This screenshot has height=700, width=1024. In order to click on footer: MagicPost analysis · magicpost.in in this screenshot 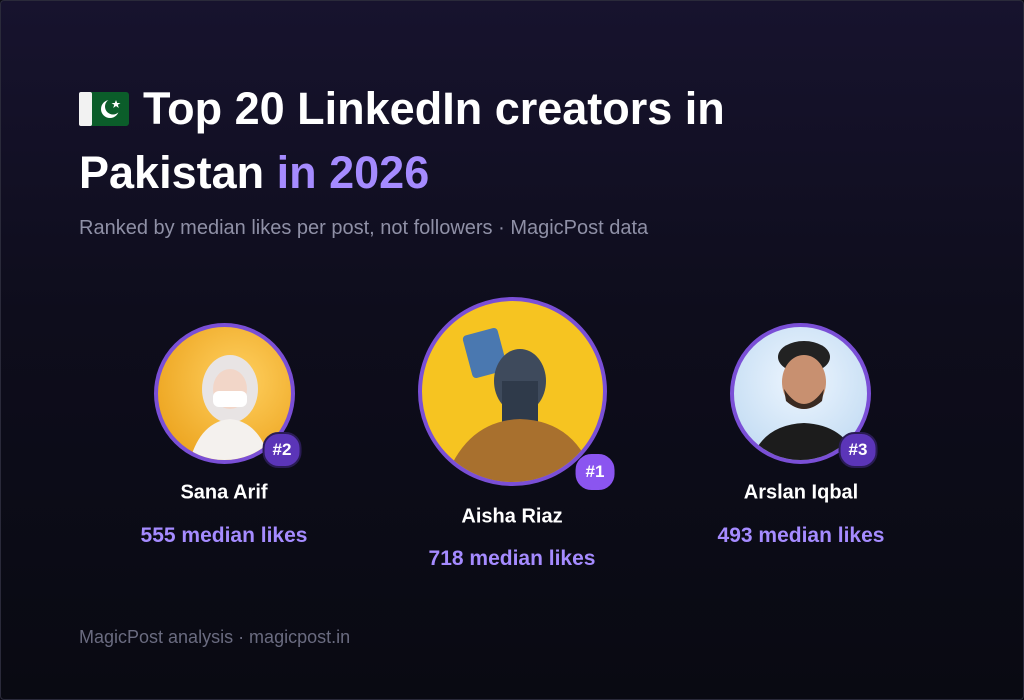, I will do `click(215, 637)`.